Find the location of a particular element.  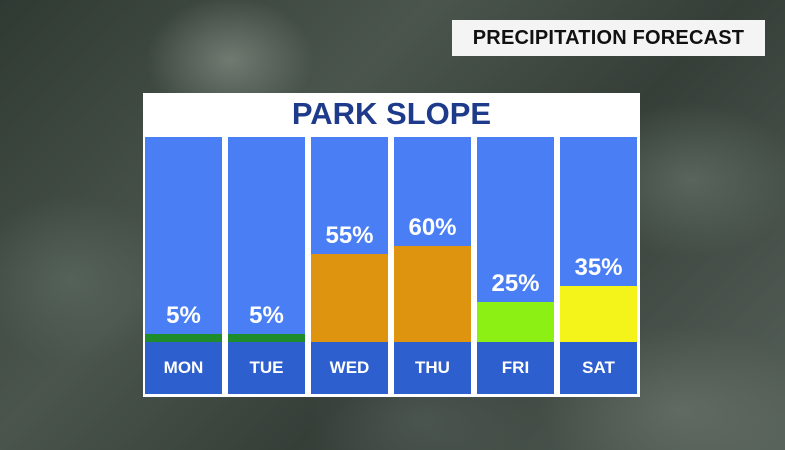

value-label-tue: 5% is located at coordinates (266, 315).